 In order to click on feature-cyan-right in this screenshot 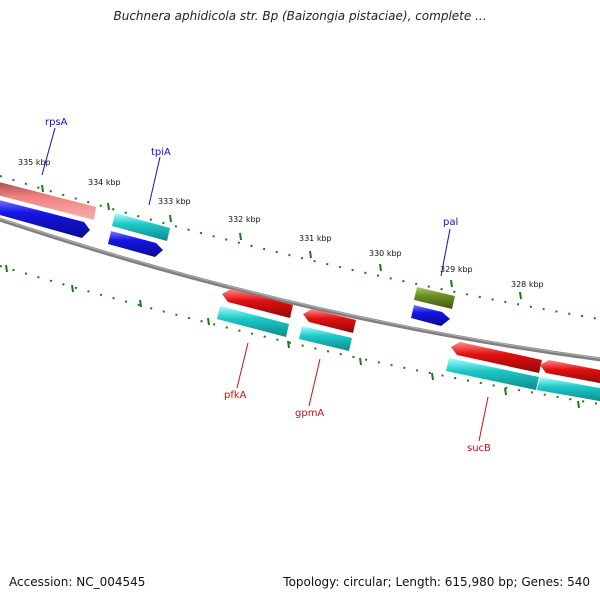, I will do `click(568, 389)`.